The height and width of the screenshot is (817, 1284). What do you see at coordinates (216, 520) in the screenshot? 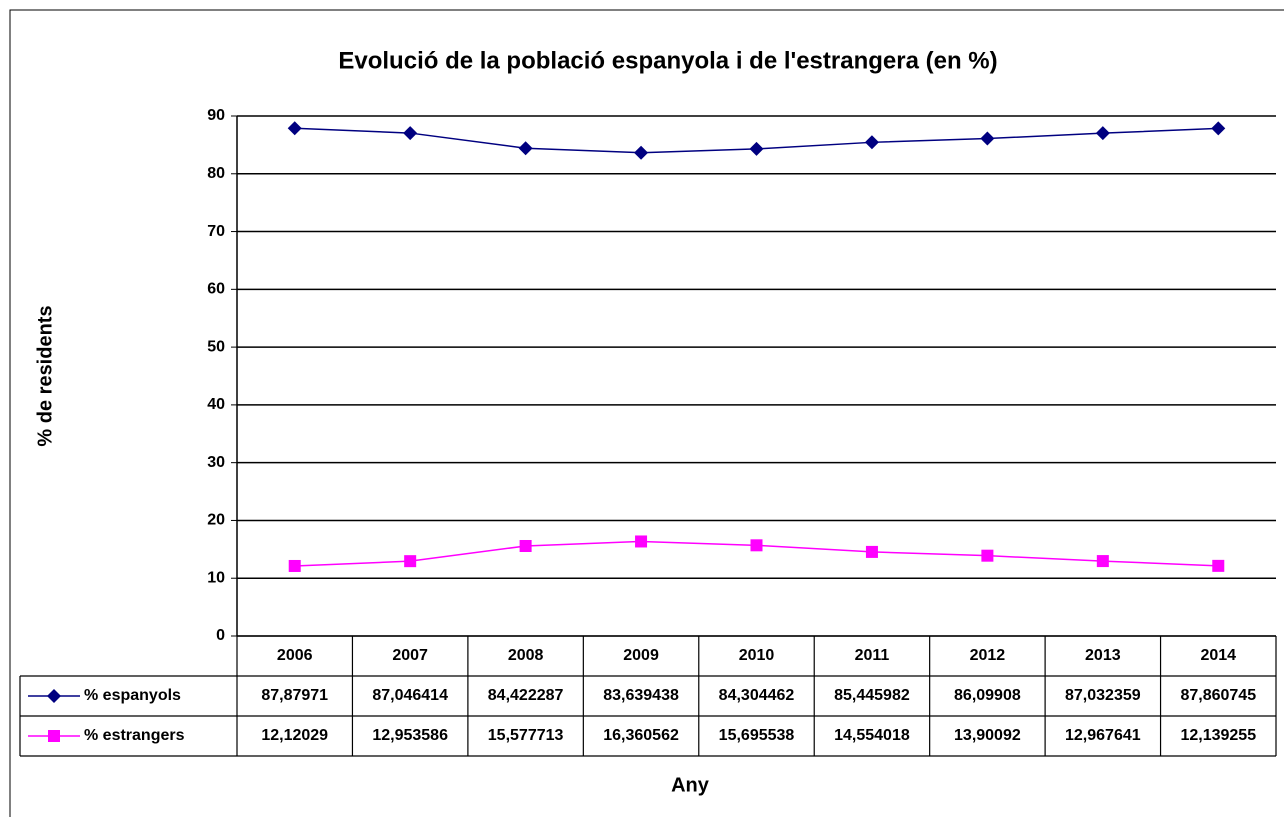
I see `y-tick-label: 20` at bounding box center [216, 520].